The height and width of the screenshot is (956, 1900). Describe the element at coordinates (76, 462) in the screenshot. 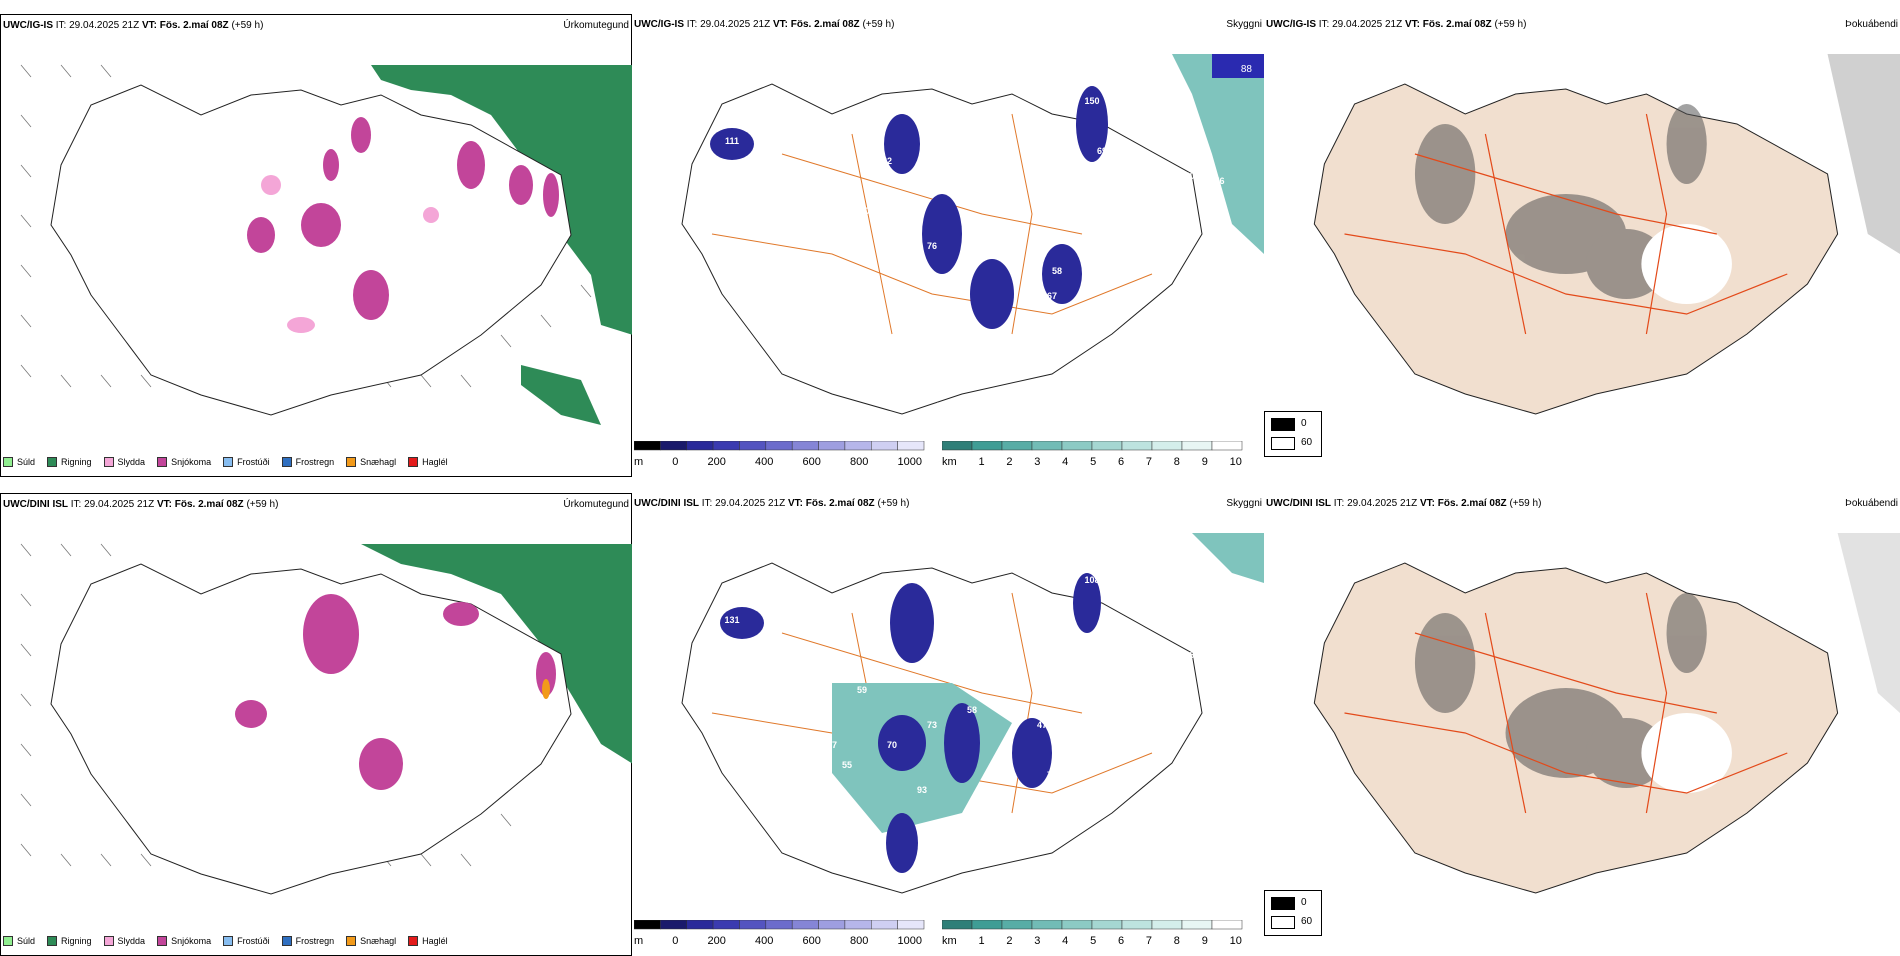

I see `legend-label: Rigning` at that location.